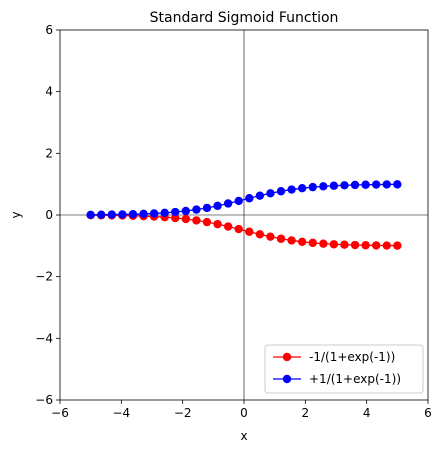  What do you see at coordinates (244, 413) in the screenshot?
I see `x-tick-label: 0` at bounding box center [244, 413].